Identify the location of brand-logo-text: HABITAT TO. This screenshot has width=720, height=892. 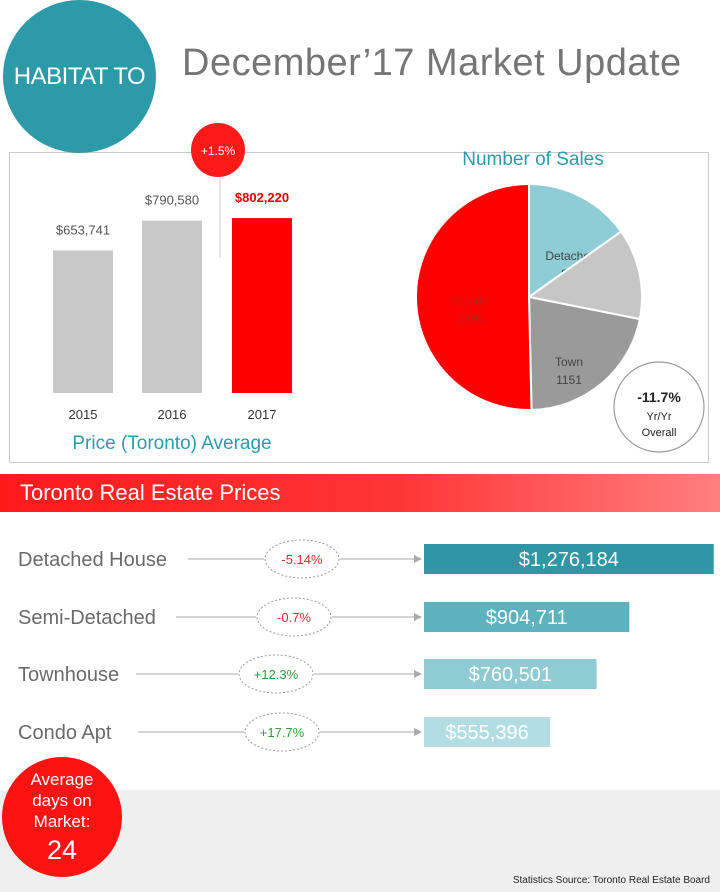
(79, 76).